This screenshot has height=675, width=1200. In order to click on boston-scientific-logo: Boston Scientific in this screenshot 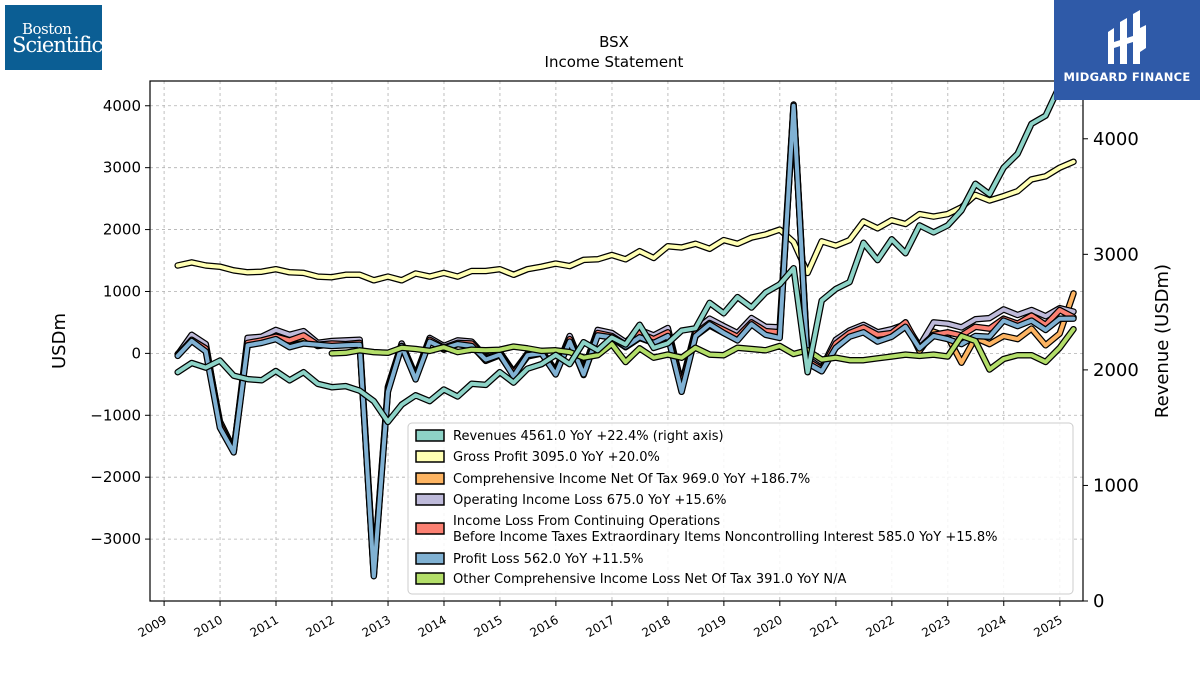, I will do `click(54, 37)`.